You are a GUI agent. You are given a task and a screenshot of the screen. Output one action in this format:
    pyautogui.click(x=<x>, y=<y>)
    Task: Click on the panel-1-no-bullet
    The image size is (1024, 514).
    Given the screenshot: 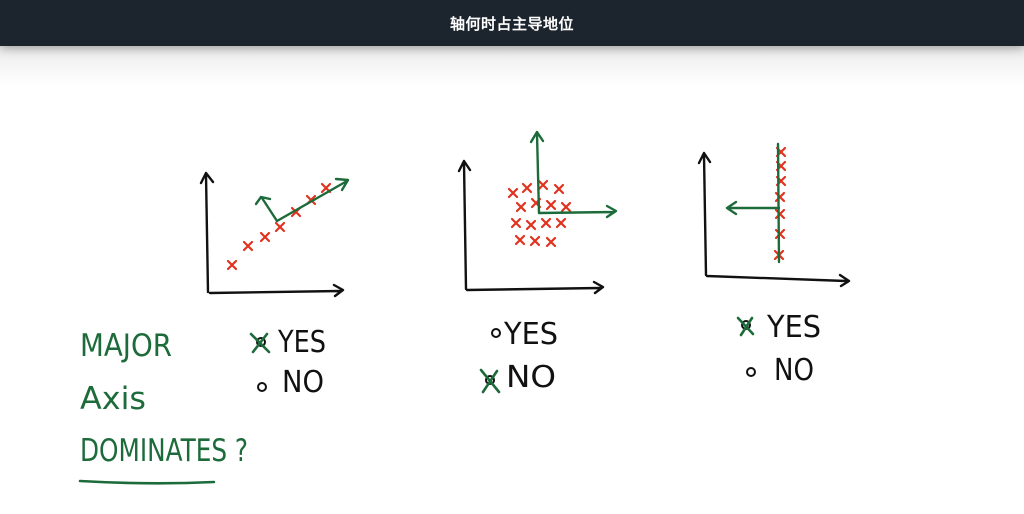 What is the action you would take?
    pyautogui.click(x=262, y=387)
    